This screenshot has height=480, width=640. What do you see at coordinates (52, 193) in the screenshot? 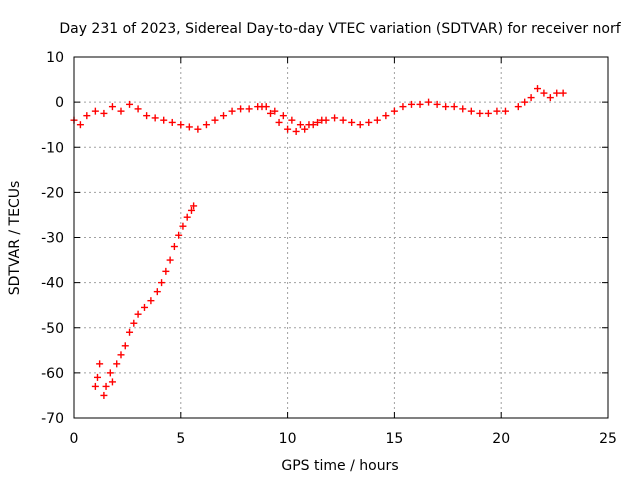
I see `y-tick-label: -20` at bounding box center [52, 193].